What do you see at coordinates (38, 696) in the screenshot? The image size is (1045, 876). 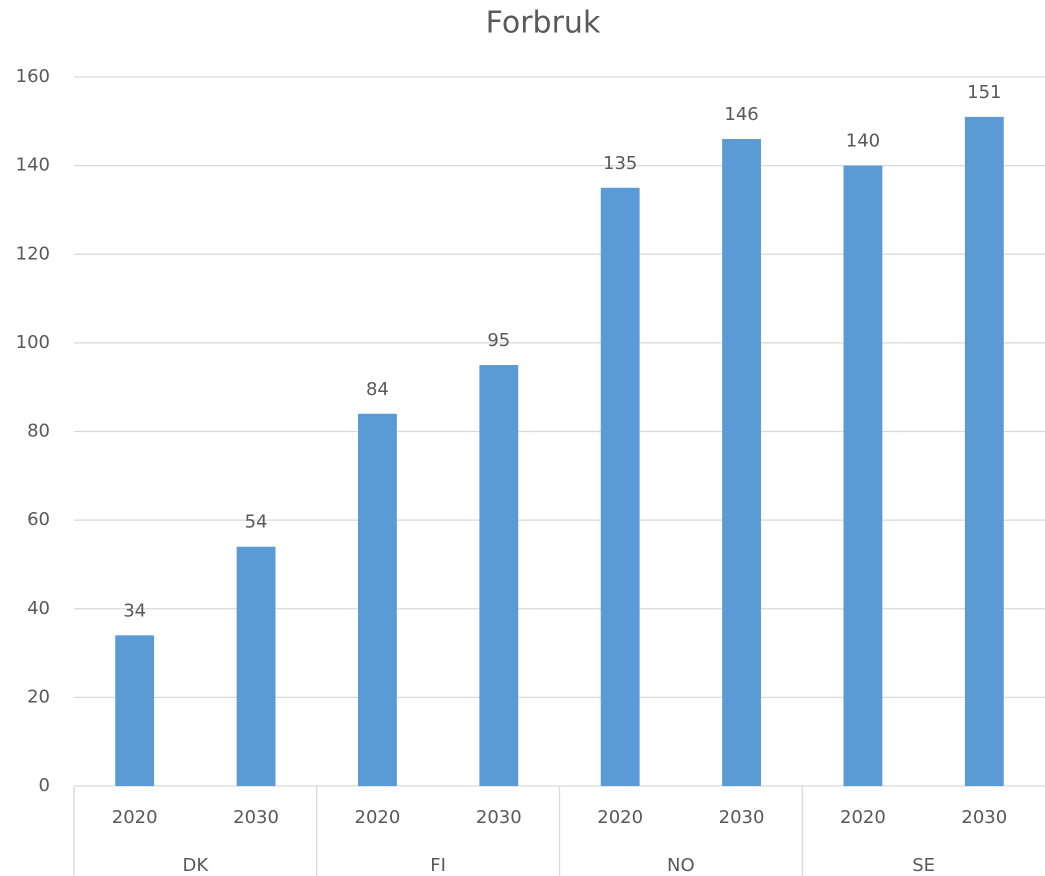 I see `y-tick-label: 20` at bounding box center [38, 696].